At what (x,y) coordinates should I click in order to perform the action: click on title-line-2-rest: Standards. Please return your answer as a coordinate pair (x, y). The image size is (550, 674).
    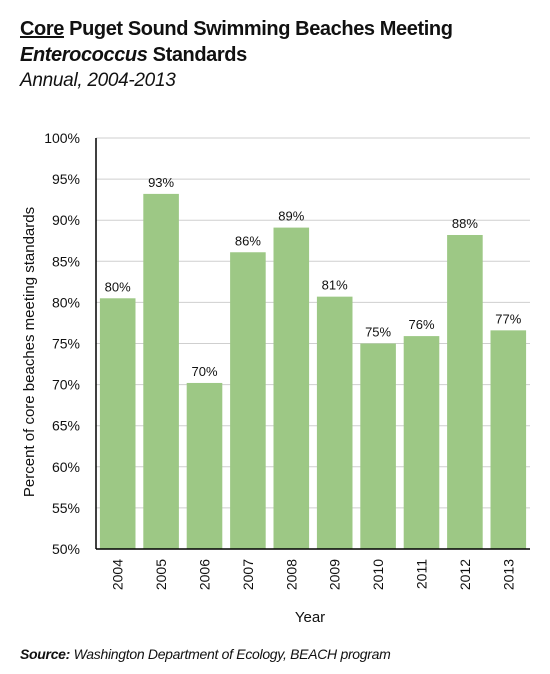
    Looking at the image, I should click on (197, 55).